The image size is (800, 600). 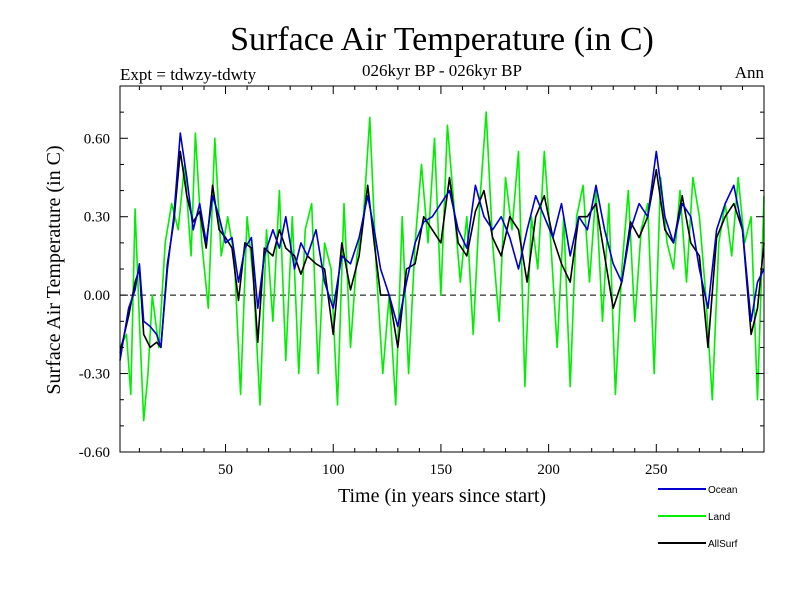 I want to click on y-tick-label: 0.30, so click(x=97, y=218).